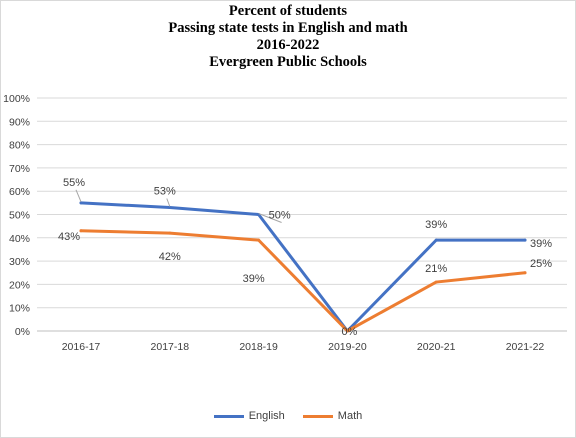 This screenshot has width=576, height=438. Describe the element at coordinates (288, 62) in the screenshot. I see `chart-title-line-4: Evergreen Public Schools` at that location.